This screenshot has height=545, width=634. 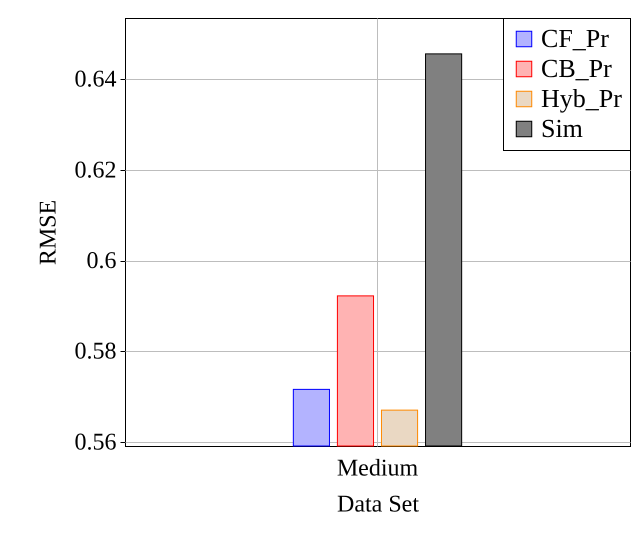 I want to click on legend-label: Hyb_Pr, so click(x=581, y=98).